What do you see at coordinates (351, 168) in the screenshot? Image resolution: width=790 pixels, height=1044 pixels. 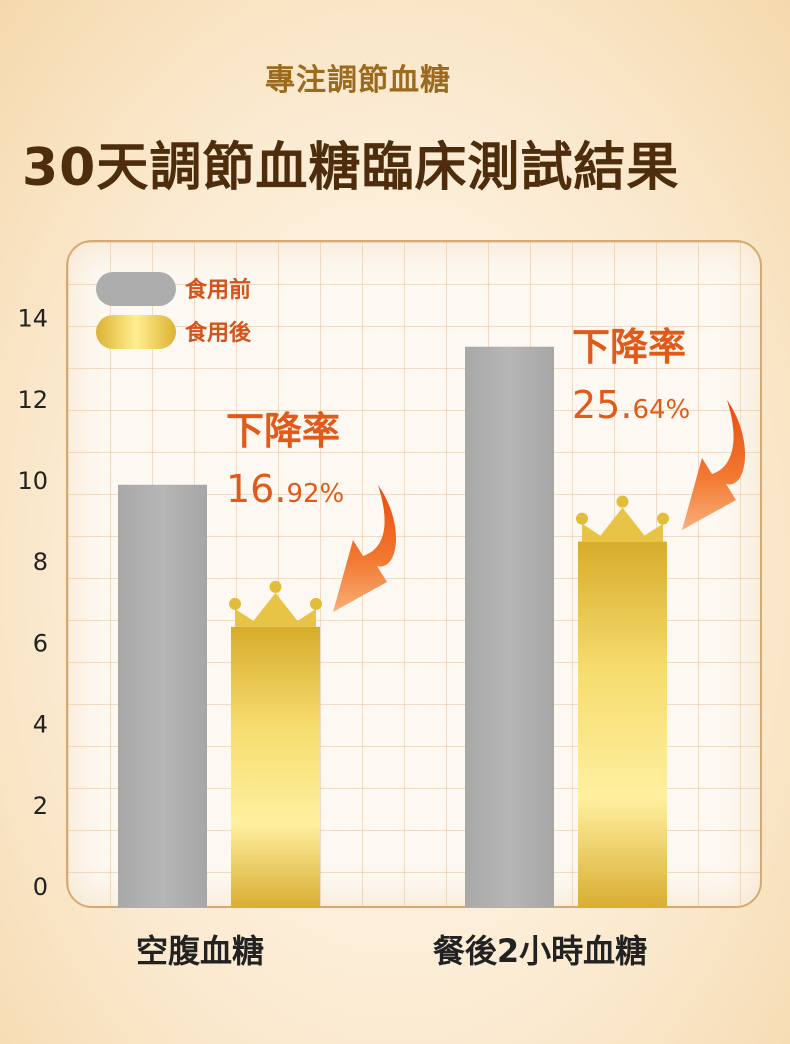 I see `chart-title: 30天調節血糖臨床測試結果` at bounding box center [351, 168].